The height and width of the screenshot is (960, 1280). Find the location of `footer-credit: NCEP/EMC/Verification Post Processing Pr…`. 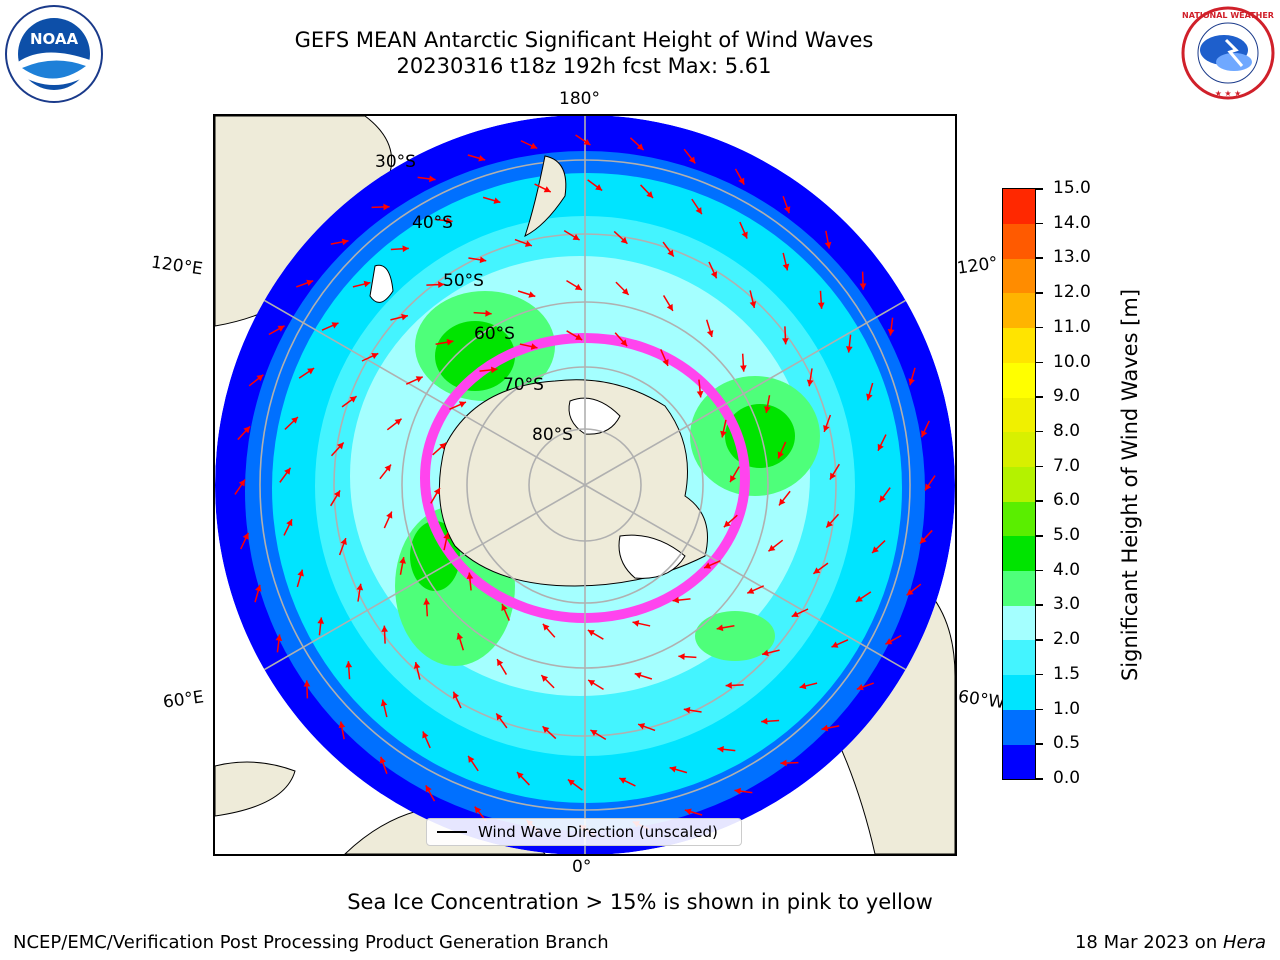

footer-credit: NCEP/EMC/Verification Post Processing Pr… is located at coordinates (311, 942).